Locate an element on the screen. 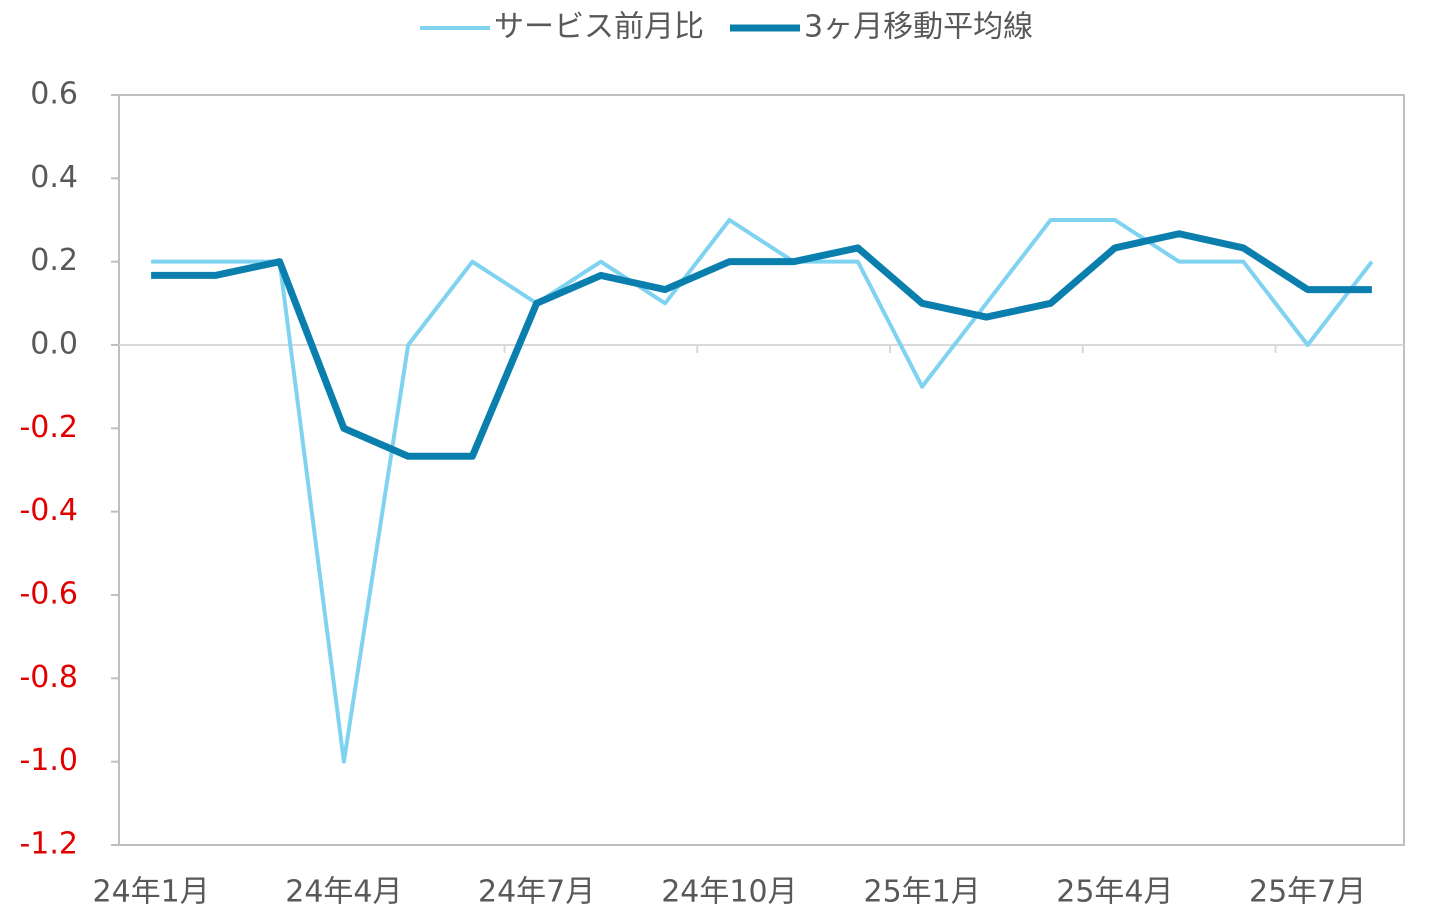  y-tick-label: 0.0 is located at coordinates (54, 344).